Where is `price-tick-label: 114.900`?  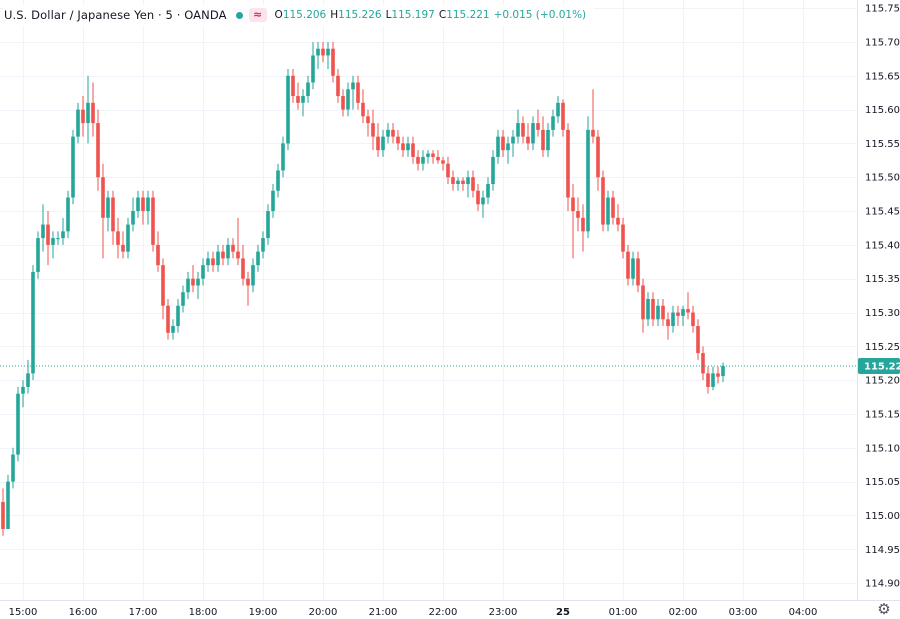 price-tick-label: 114.900 is located at coordinates (882, 584).